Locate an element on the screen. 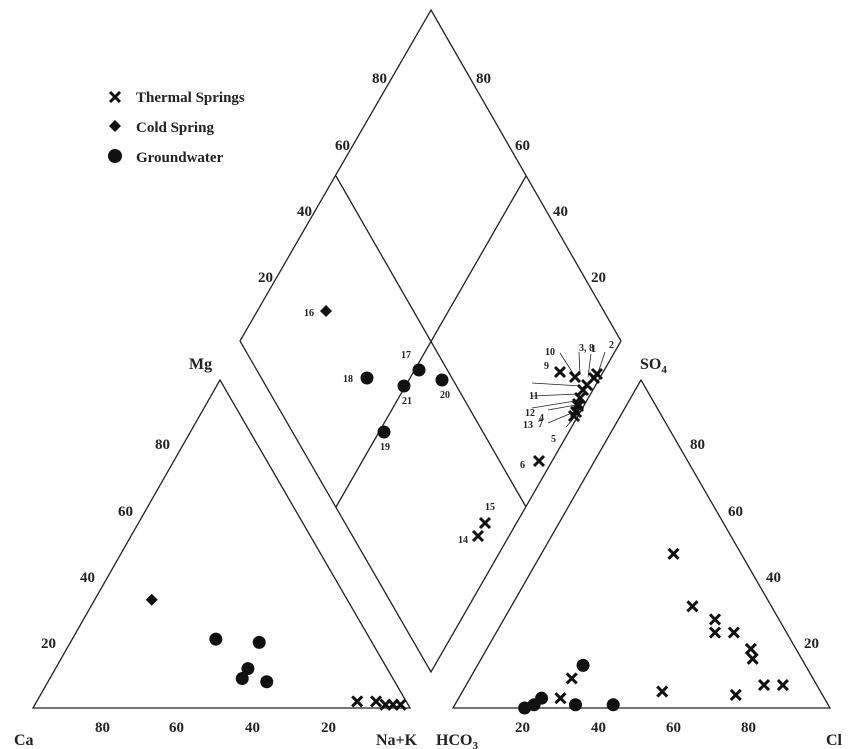 The height and width of the screenshot is (749, 848). legend-thermal-marker is located at coordinates (115, 97).